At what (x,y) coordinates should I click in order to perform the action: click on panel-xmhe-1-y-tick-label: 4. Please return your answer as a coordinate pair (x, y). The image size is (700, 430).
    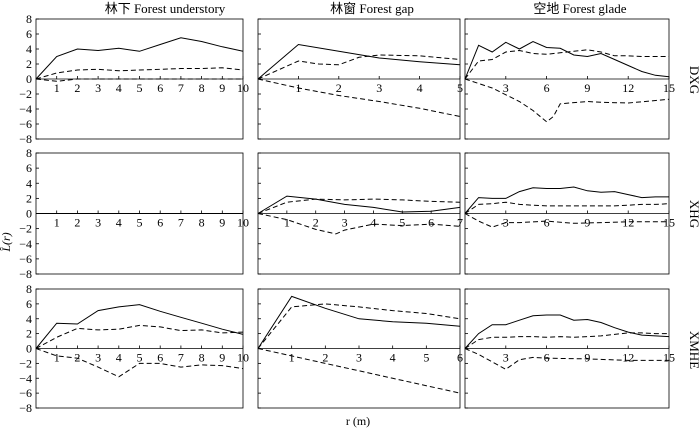
    Looking at the image, I should click on (29, 319).